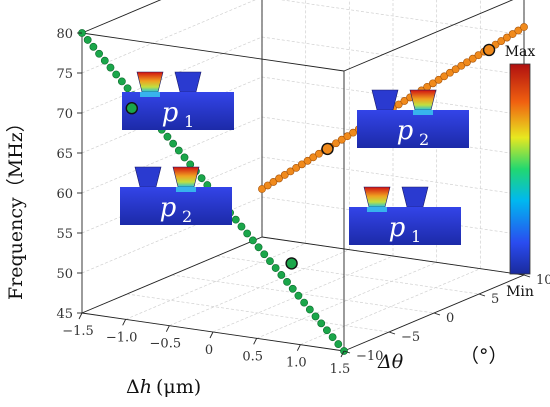 The image size is (550, 407). Describe the element at coordinates (296, 363) in the screenshot. I see `x-tick-label: 1.0` at that location.